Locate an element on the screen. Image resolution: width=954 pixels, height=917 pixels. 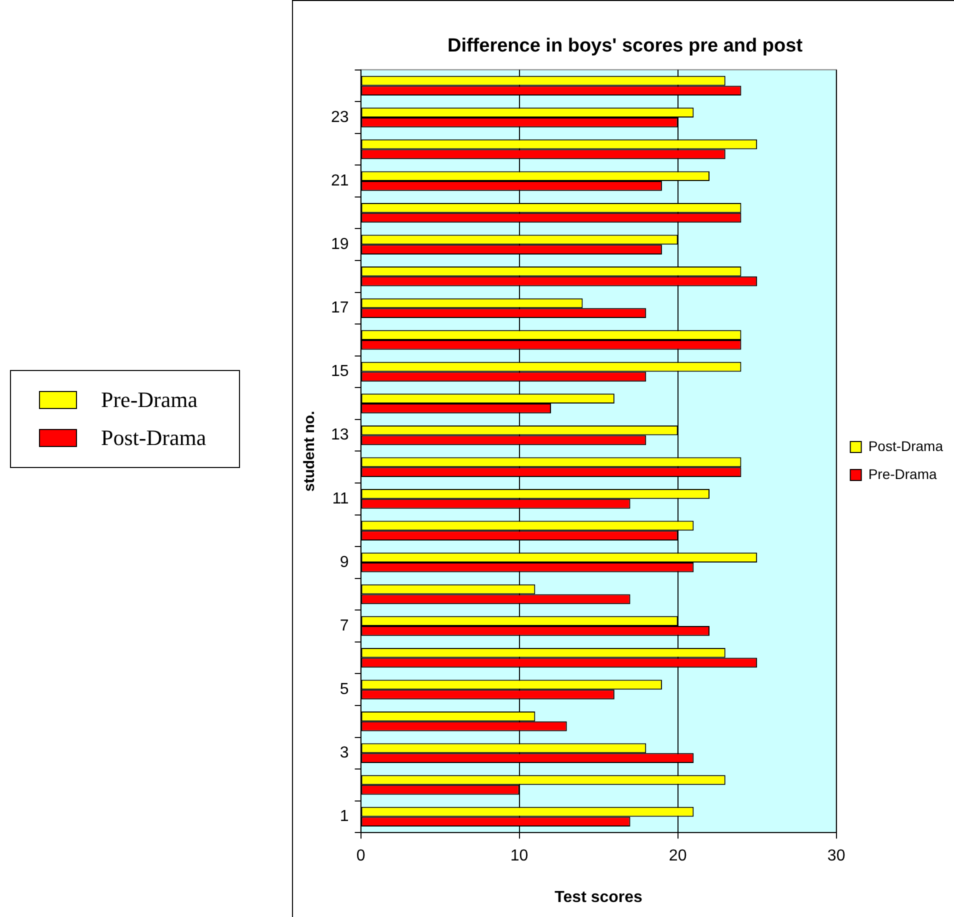
y-tick-label: 5 is located at coordinates (344, 689).